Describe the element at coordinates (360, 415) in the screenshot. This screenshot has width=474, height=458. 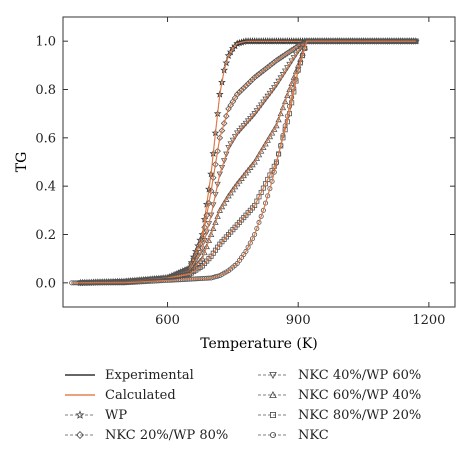
I see `legend-label: NKC 80%/WP 20%` at that location.